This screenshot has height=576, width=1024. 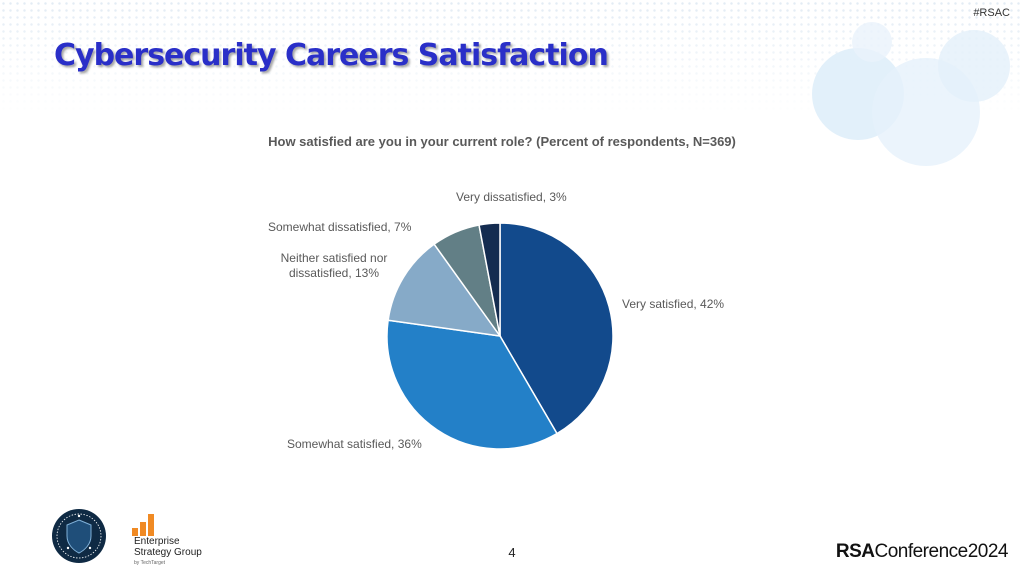 I want to click on hashtag: #RSAC, so click(x=991, y=13).